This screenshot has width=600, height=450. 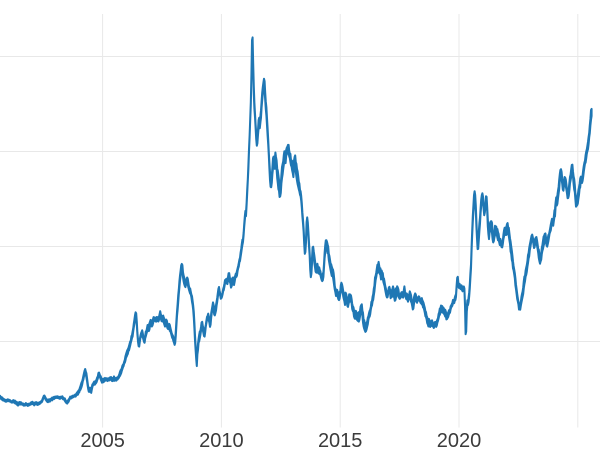 What do you see at coordinates (459, 440) in the screenshot?
I see `svg-text: 2020` at bounding box center [459, 440].